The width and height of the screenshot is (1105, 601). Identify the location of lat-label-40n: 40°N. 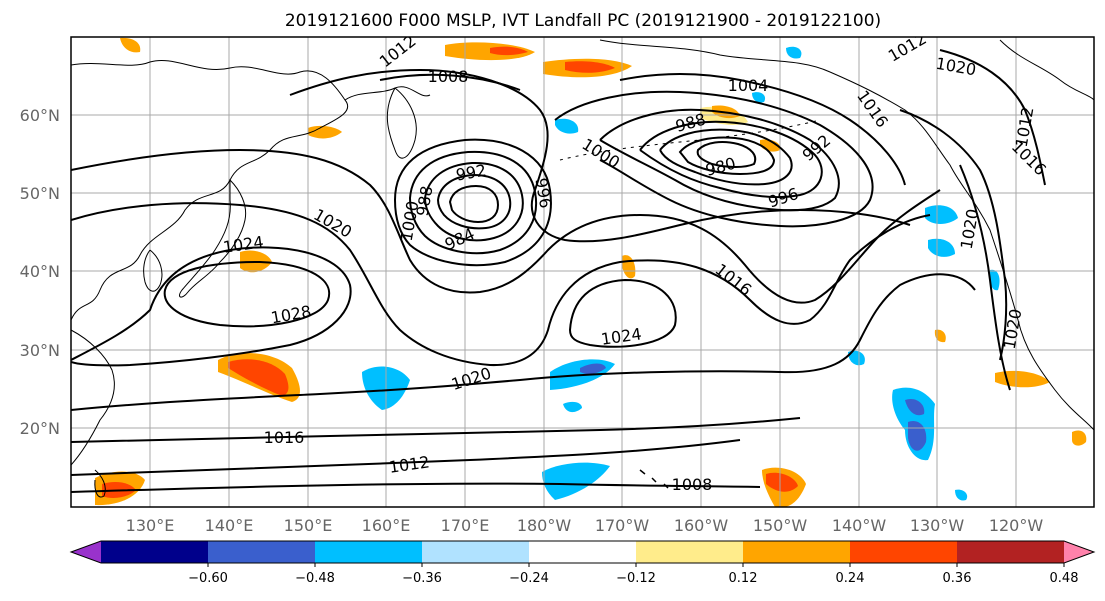
(40, 271).